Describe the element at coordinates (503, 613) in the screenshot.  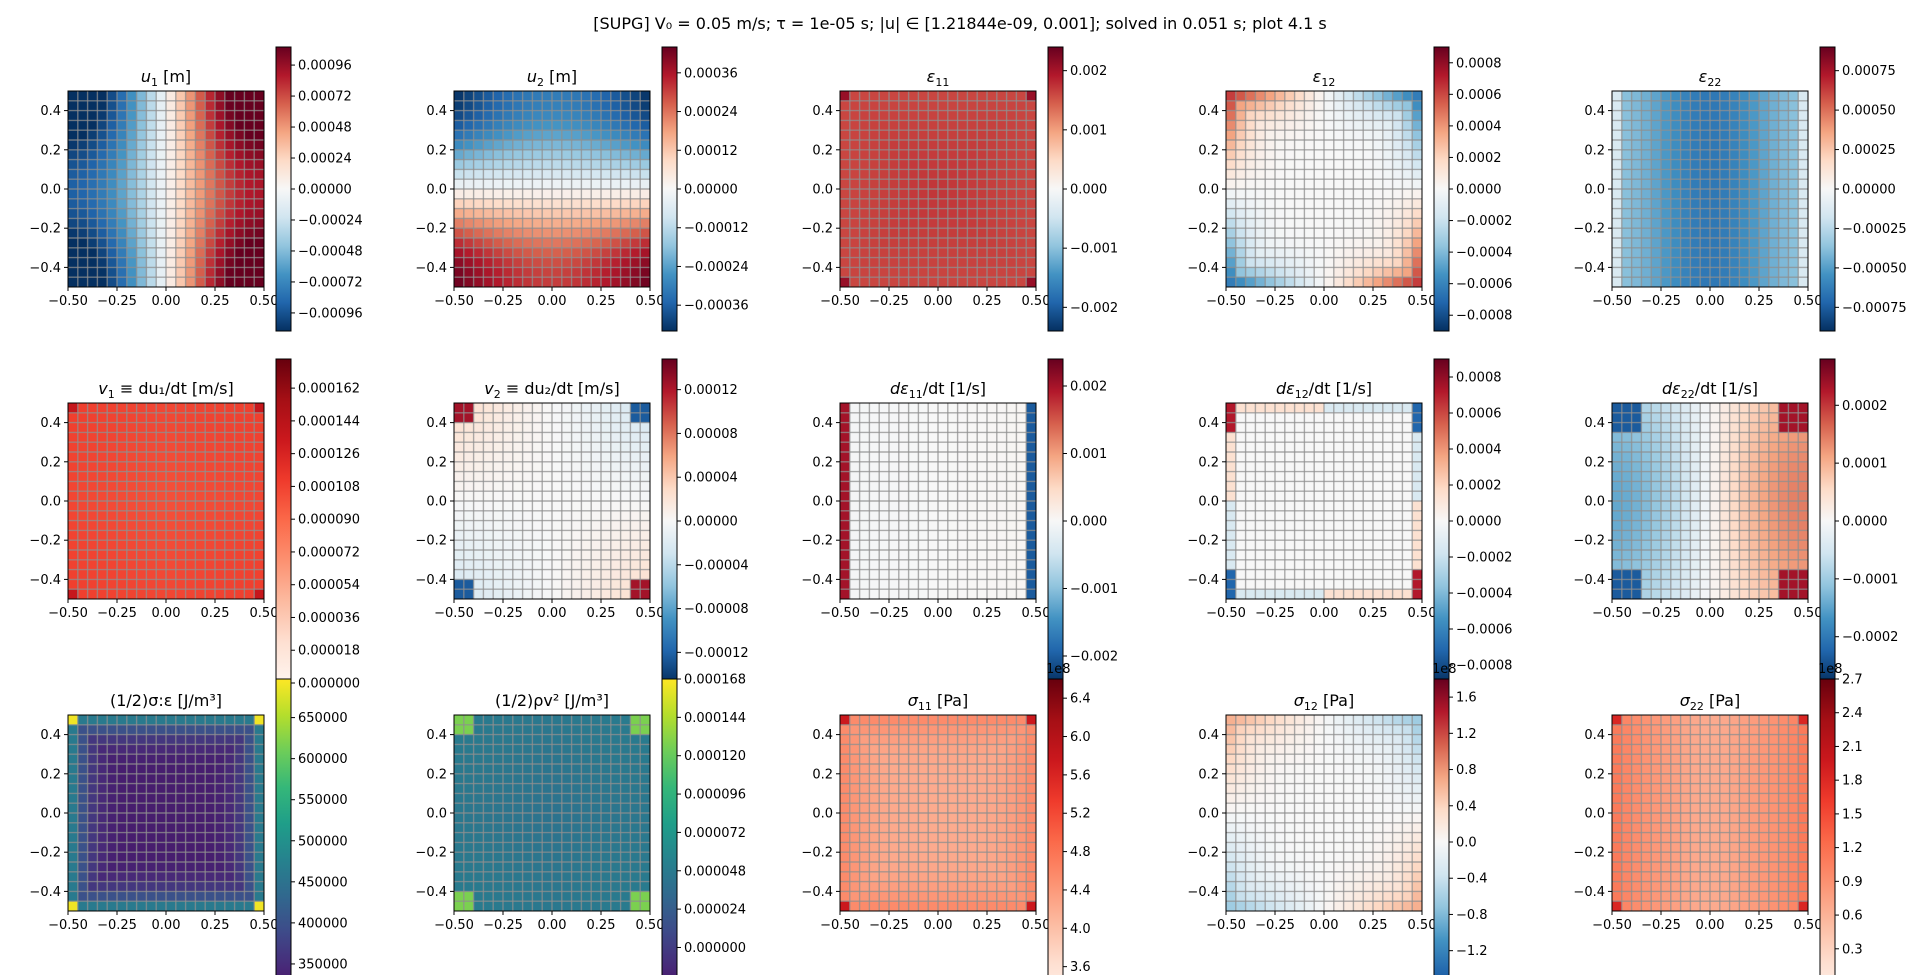
I see `x-tick-label: −0.25` at that location.